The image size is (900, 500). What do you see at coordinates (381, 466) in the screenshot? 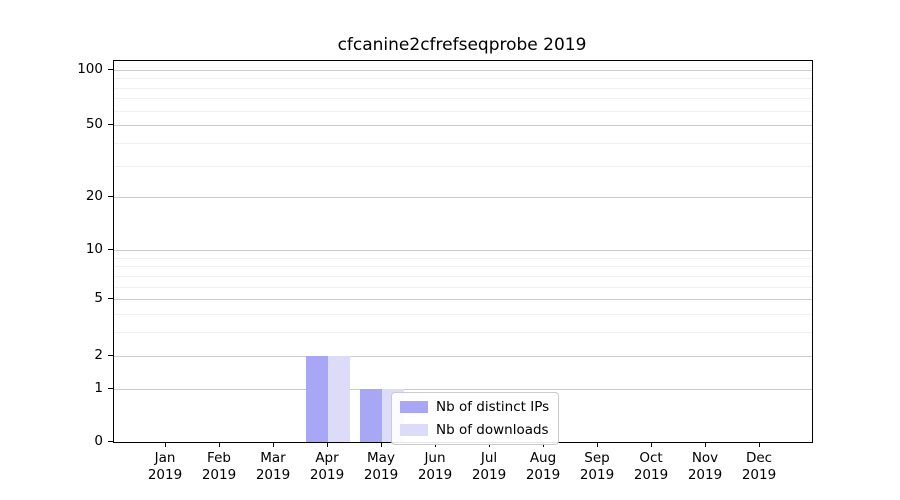
I see `xtick-label-may: May 2019` at bounding box center [381, 466].